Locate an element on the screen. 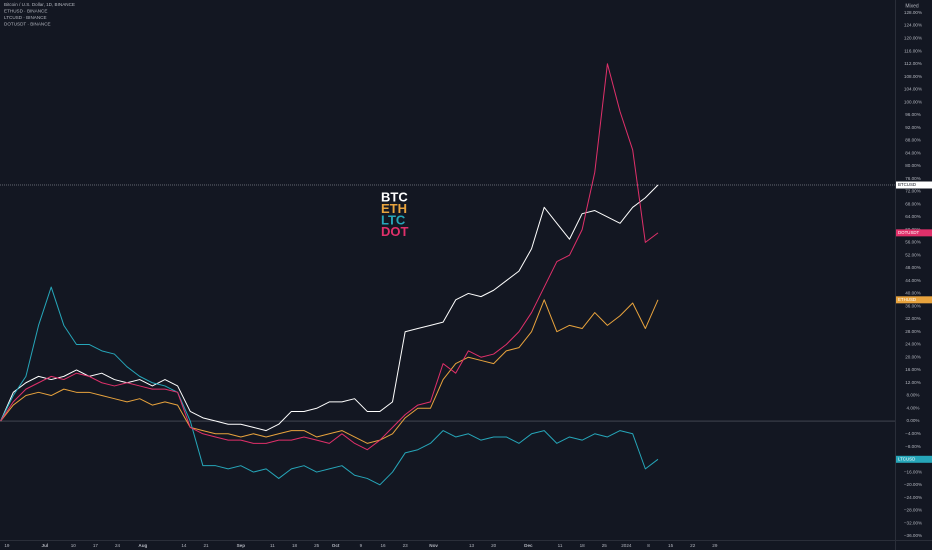 Image resolution: width=932 pixels, height=550 pixels. y-tick-label: 56.00% is located at coordinates (913, 242).